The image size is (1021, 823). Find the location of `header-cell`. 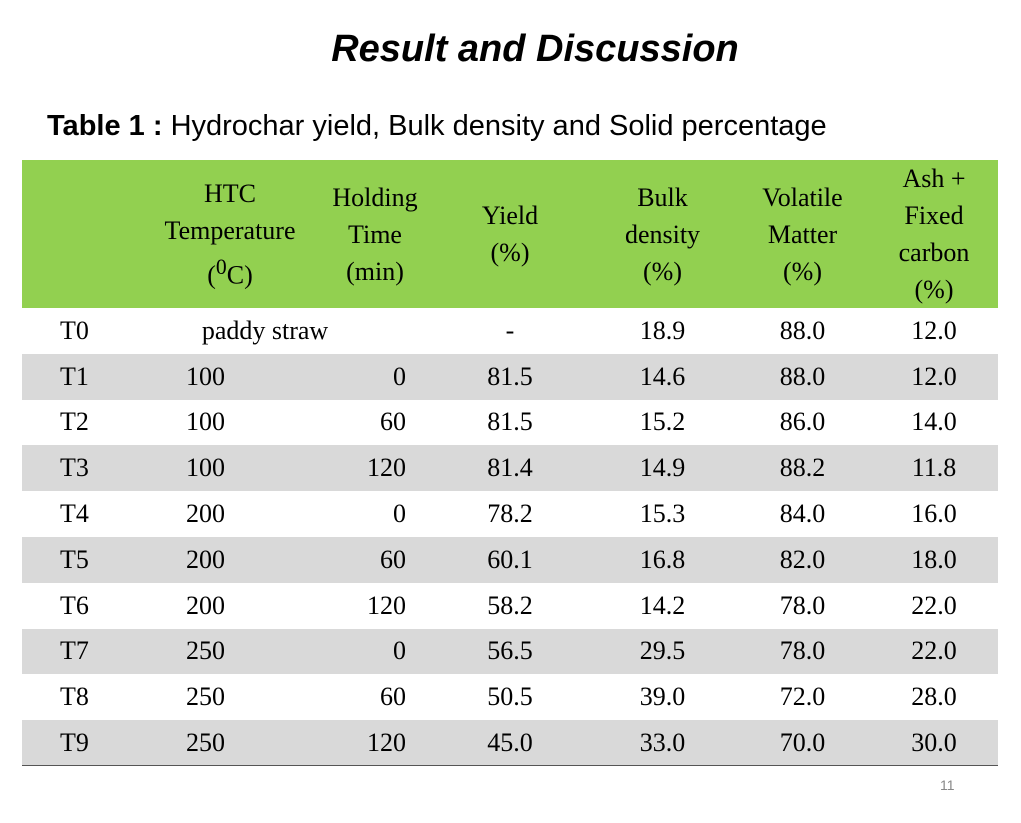

header-cell is located at coordinates (81, 234).